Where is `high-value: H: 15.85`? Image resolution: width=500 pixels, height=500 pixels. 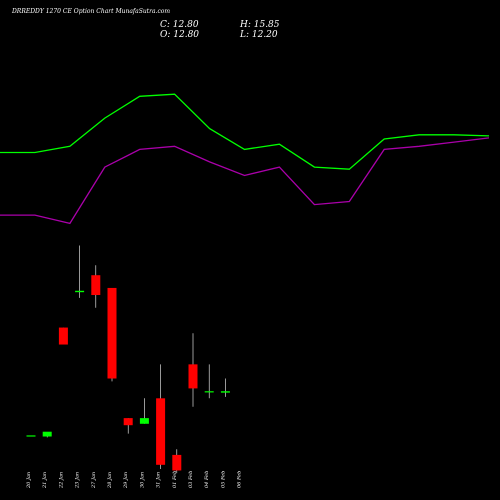
high-value: H: 15.85 is located at coordinates (260, 25).